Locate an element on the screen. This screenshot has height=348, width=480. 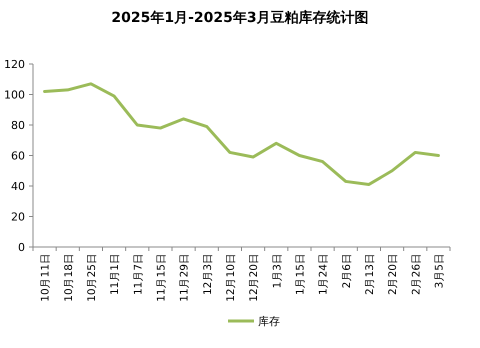
y-tick-label: 20 is located at coordinates (18, 217).